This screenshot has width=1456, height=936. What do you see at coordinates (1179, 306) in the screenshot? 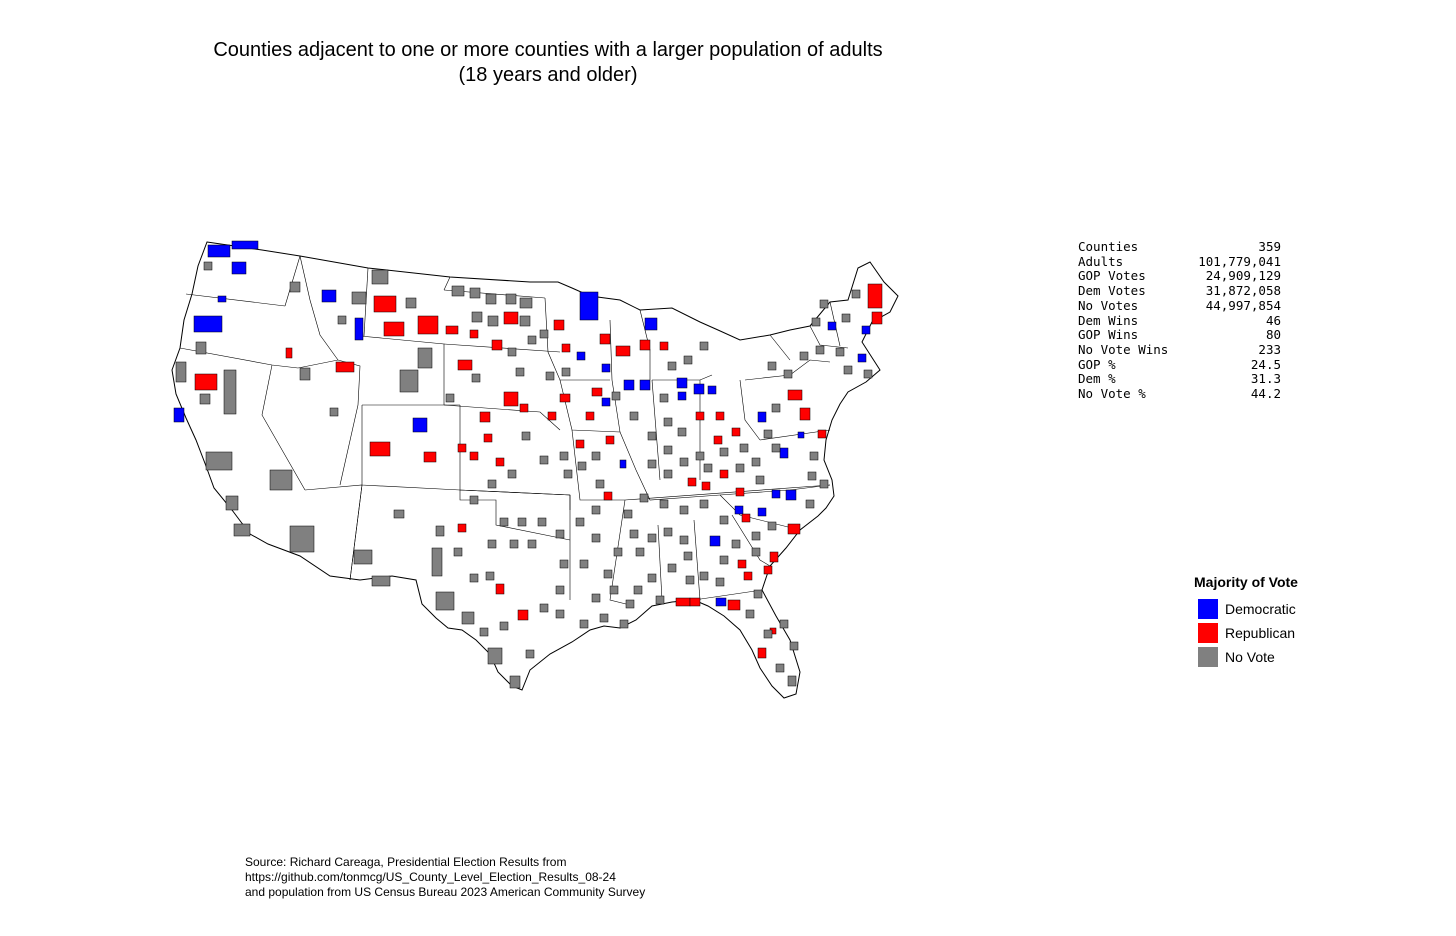
I see `stat-row-no-votes: No Votes 44,997,854` at bounding box center [1179, 306].